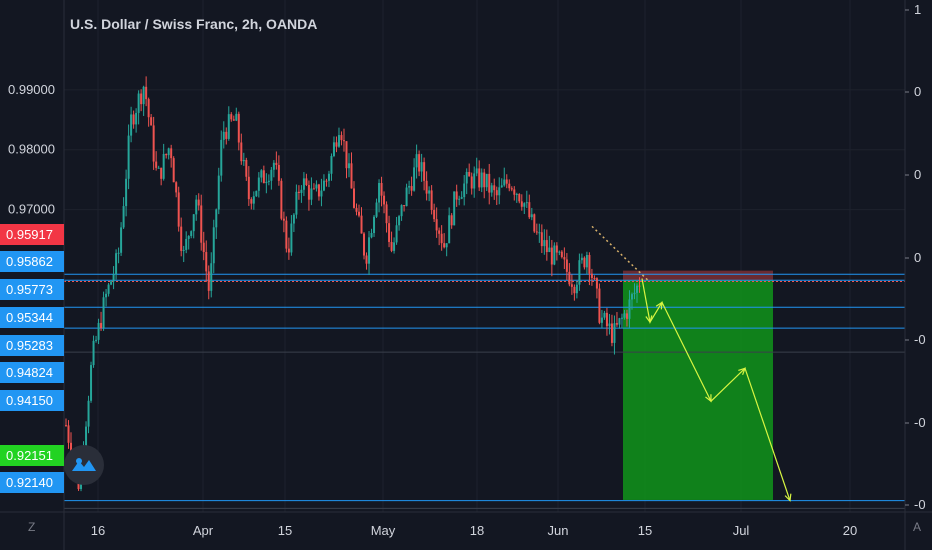  Describe the element at coordinates (32, 527) in the screenshot. I see `timezone-indicator: Z` at that location.